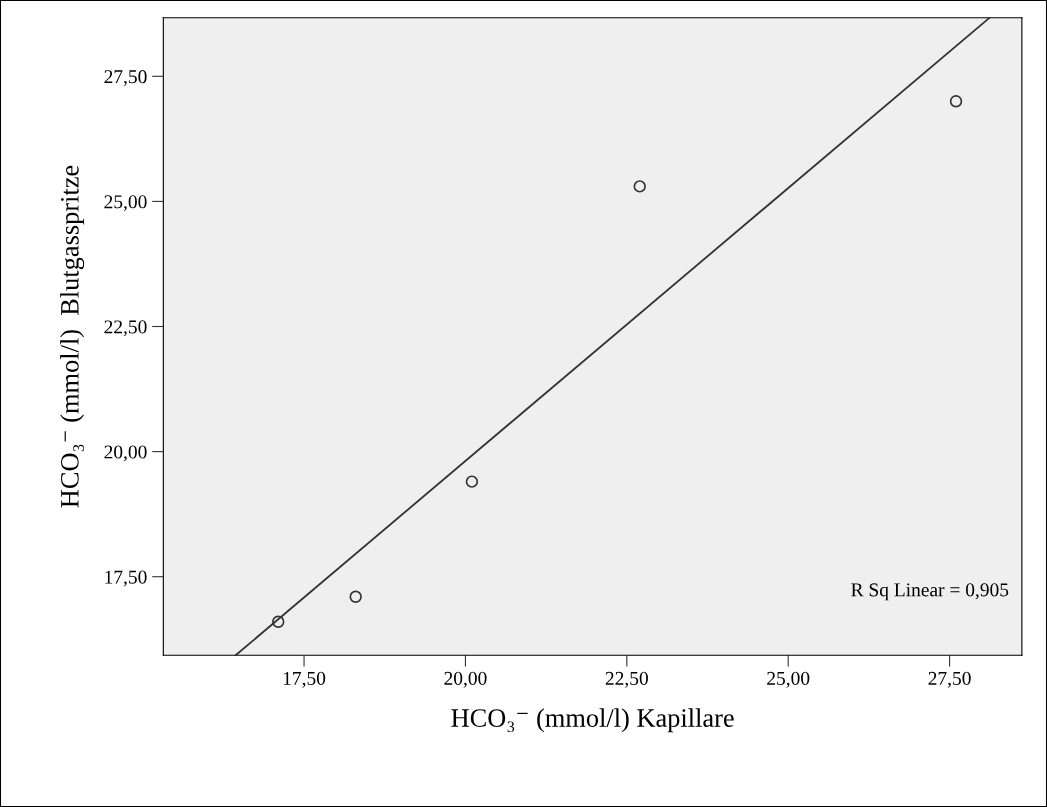 The image size is (1047, 807). Describe the element at coordinates (125, 453) in the screenshot. I see `y-tick-label: 20,00` at that location.